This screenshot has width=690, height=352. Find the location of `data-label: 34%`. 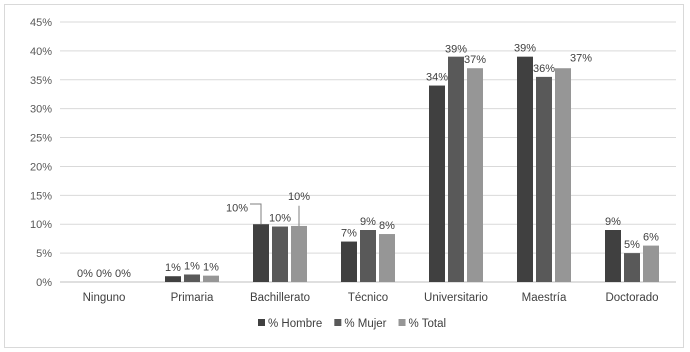

data-label: 34% is located at coordinates (437, 78).